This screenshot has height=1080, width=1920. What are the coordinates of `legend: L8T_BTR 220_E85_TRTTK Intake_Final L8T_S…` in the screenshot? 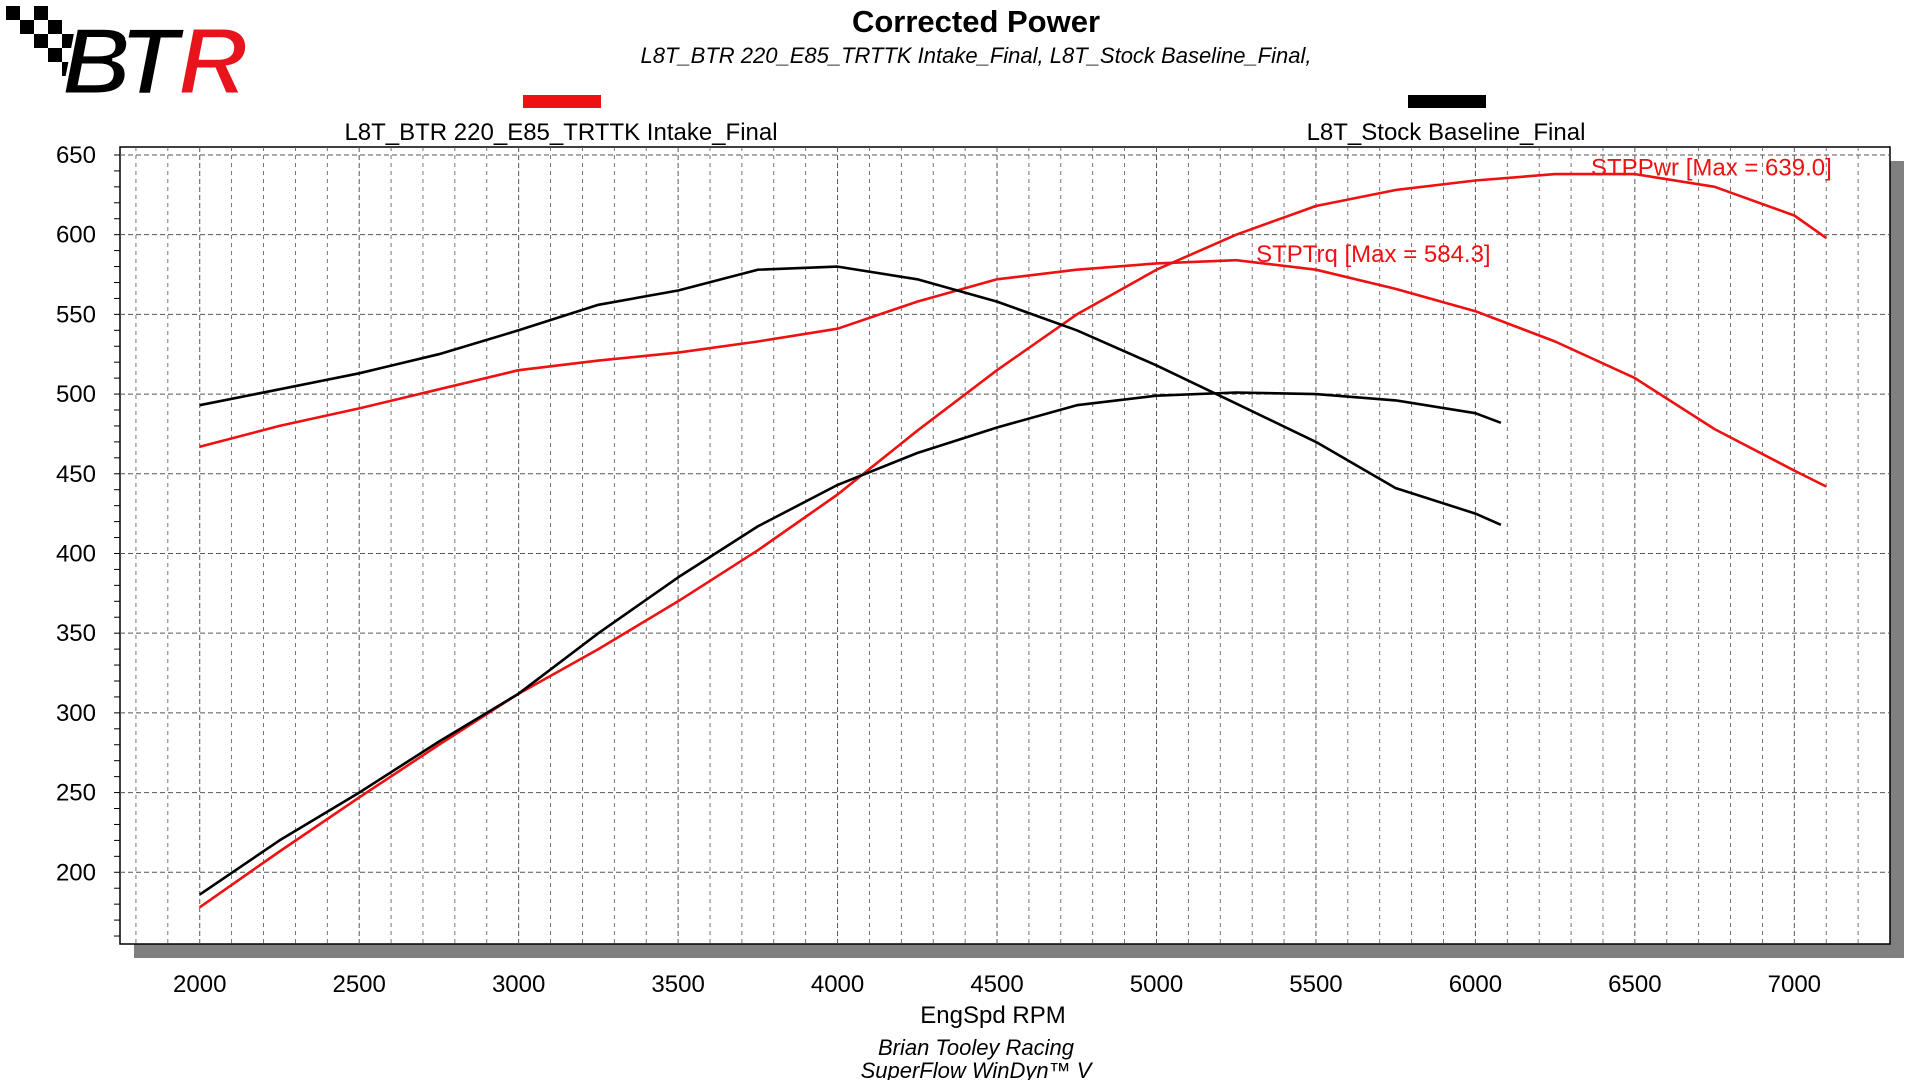 It's located at (964, 120).